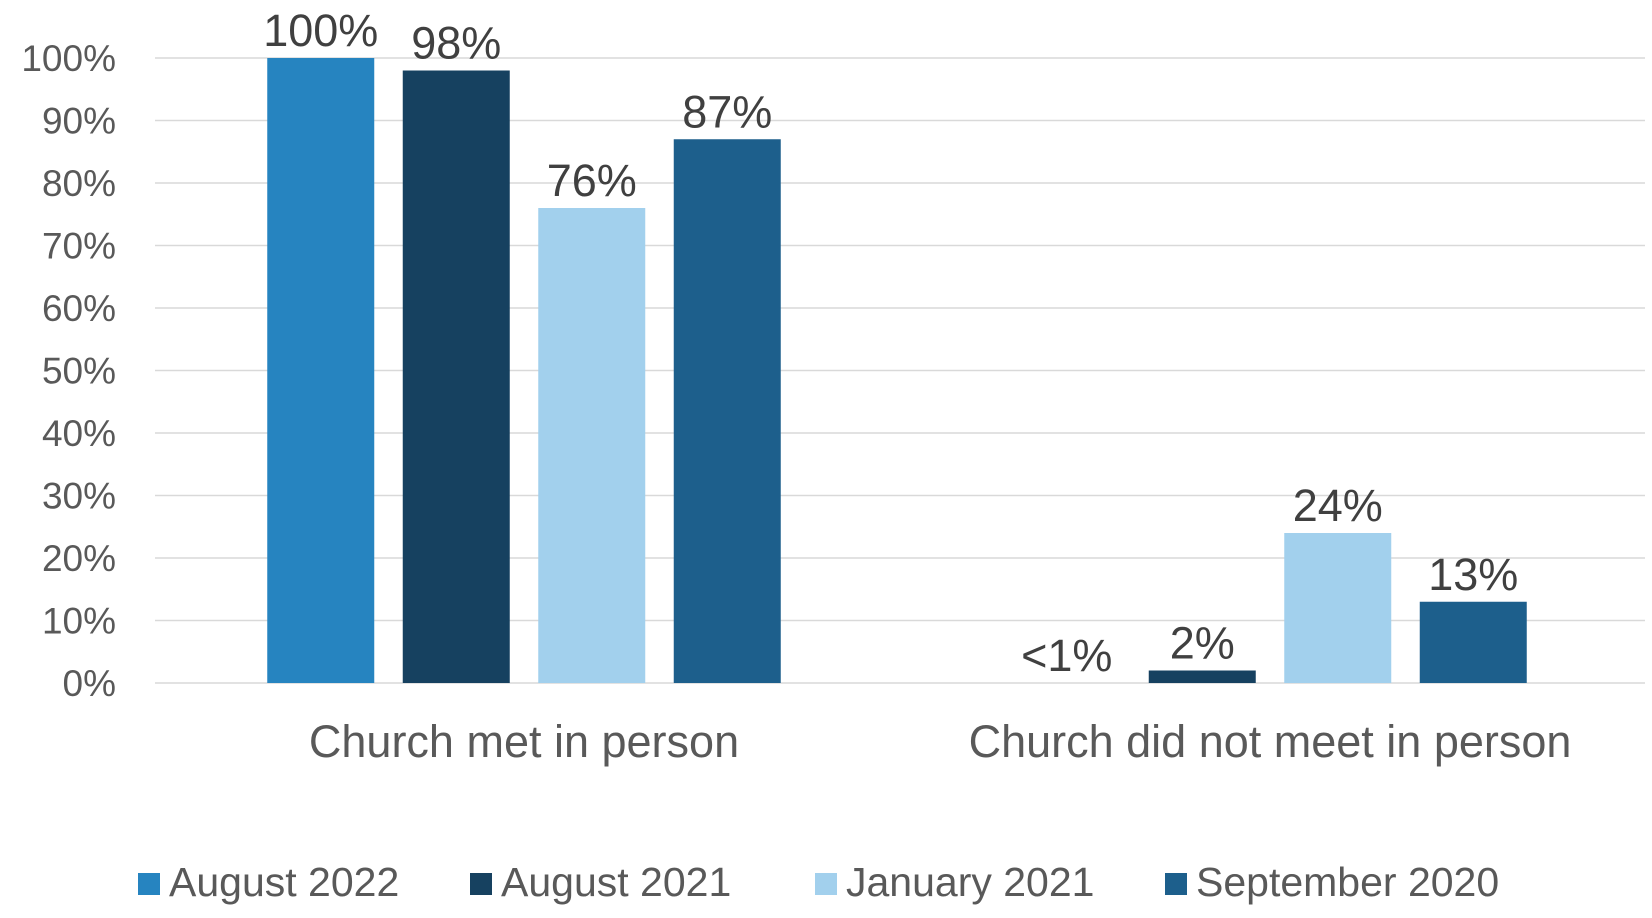 The image size is (1652, 918). I want to click on legend-label: January 2021, so click(970, 882).